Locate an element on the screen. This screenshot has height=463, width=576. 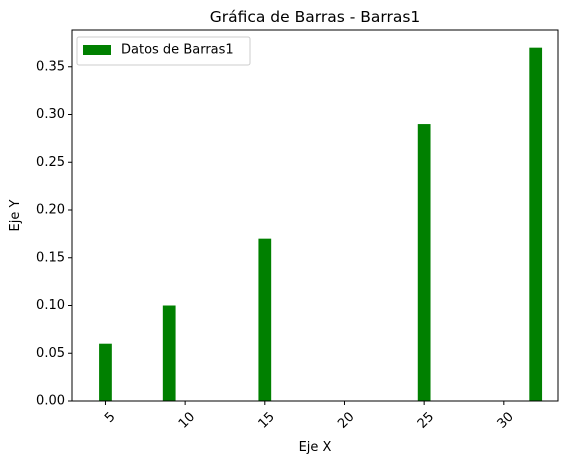
legend-swatch is located at coordinates (97, 50).